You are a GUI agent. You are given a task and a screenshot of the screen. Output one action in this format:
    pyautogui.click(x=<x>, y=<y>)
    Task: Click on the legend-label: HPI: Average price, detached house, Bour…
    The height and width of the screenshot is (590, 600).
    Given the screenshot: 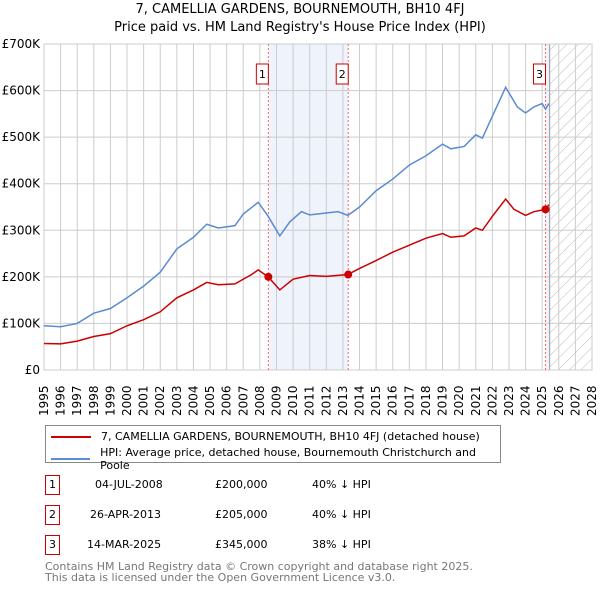 What is the action you would take?
    pyautogui.click(x=288, y=459)
    